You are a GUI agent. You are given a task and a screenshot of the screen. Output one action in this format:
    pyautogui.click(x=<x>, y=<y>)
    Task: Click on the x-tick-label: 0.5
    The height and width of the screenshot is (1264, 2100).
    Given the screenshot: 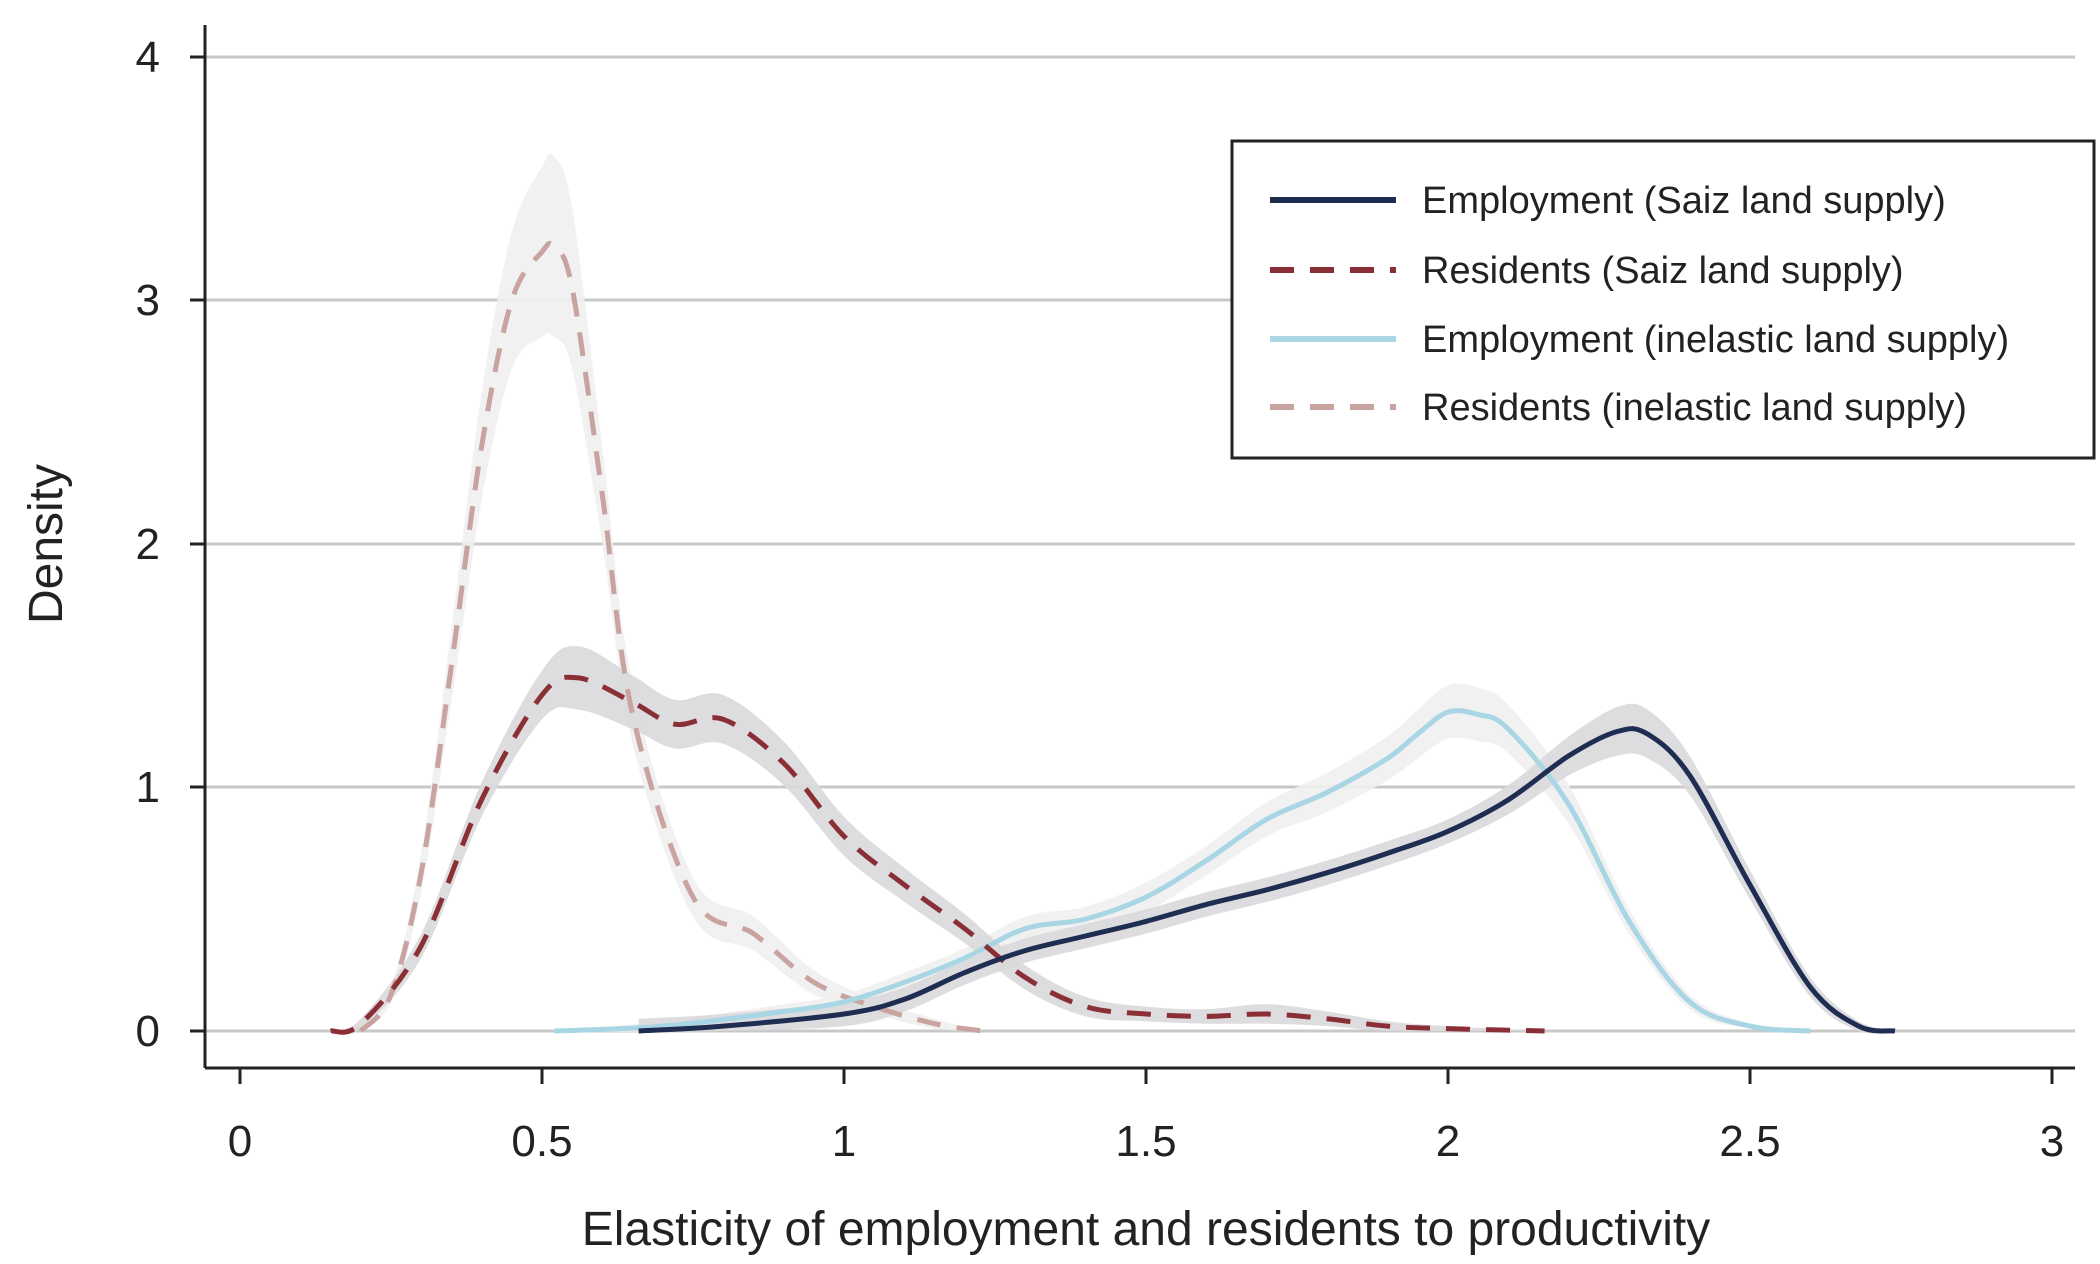 What is the action you would take?
    pyautogui.click(x=541, y=1141)
    